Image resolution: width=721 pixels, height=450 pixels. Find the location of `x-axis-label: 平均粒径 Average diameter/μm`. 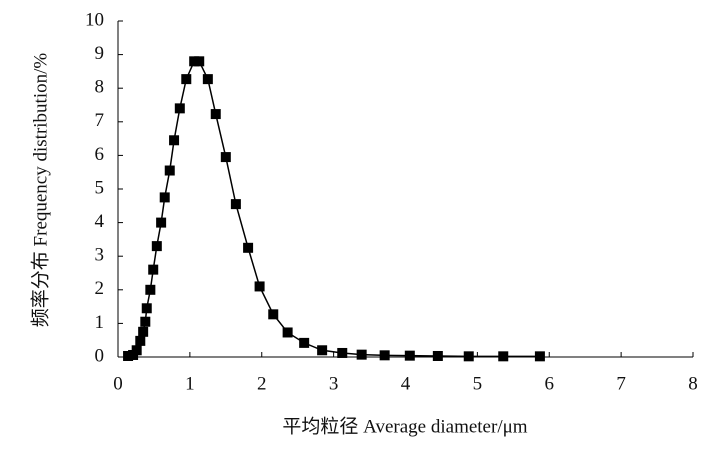

x-axis-label: 平均粒径 Average diameter/μm is located at coordinates (404, 426).